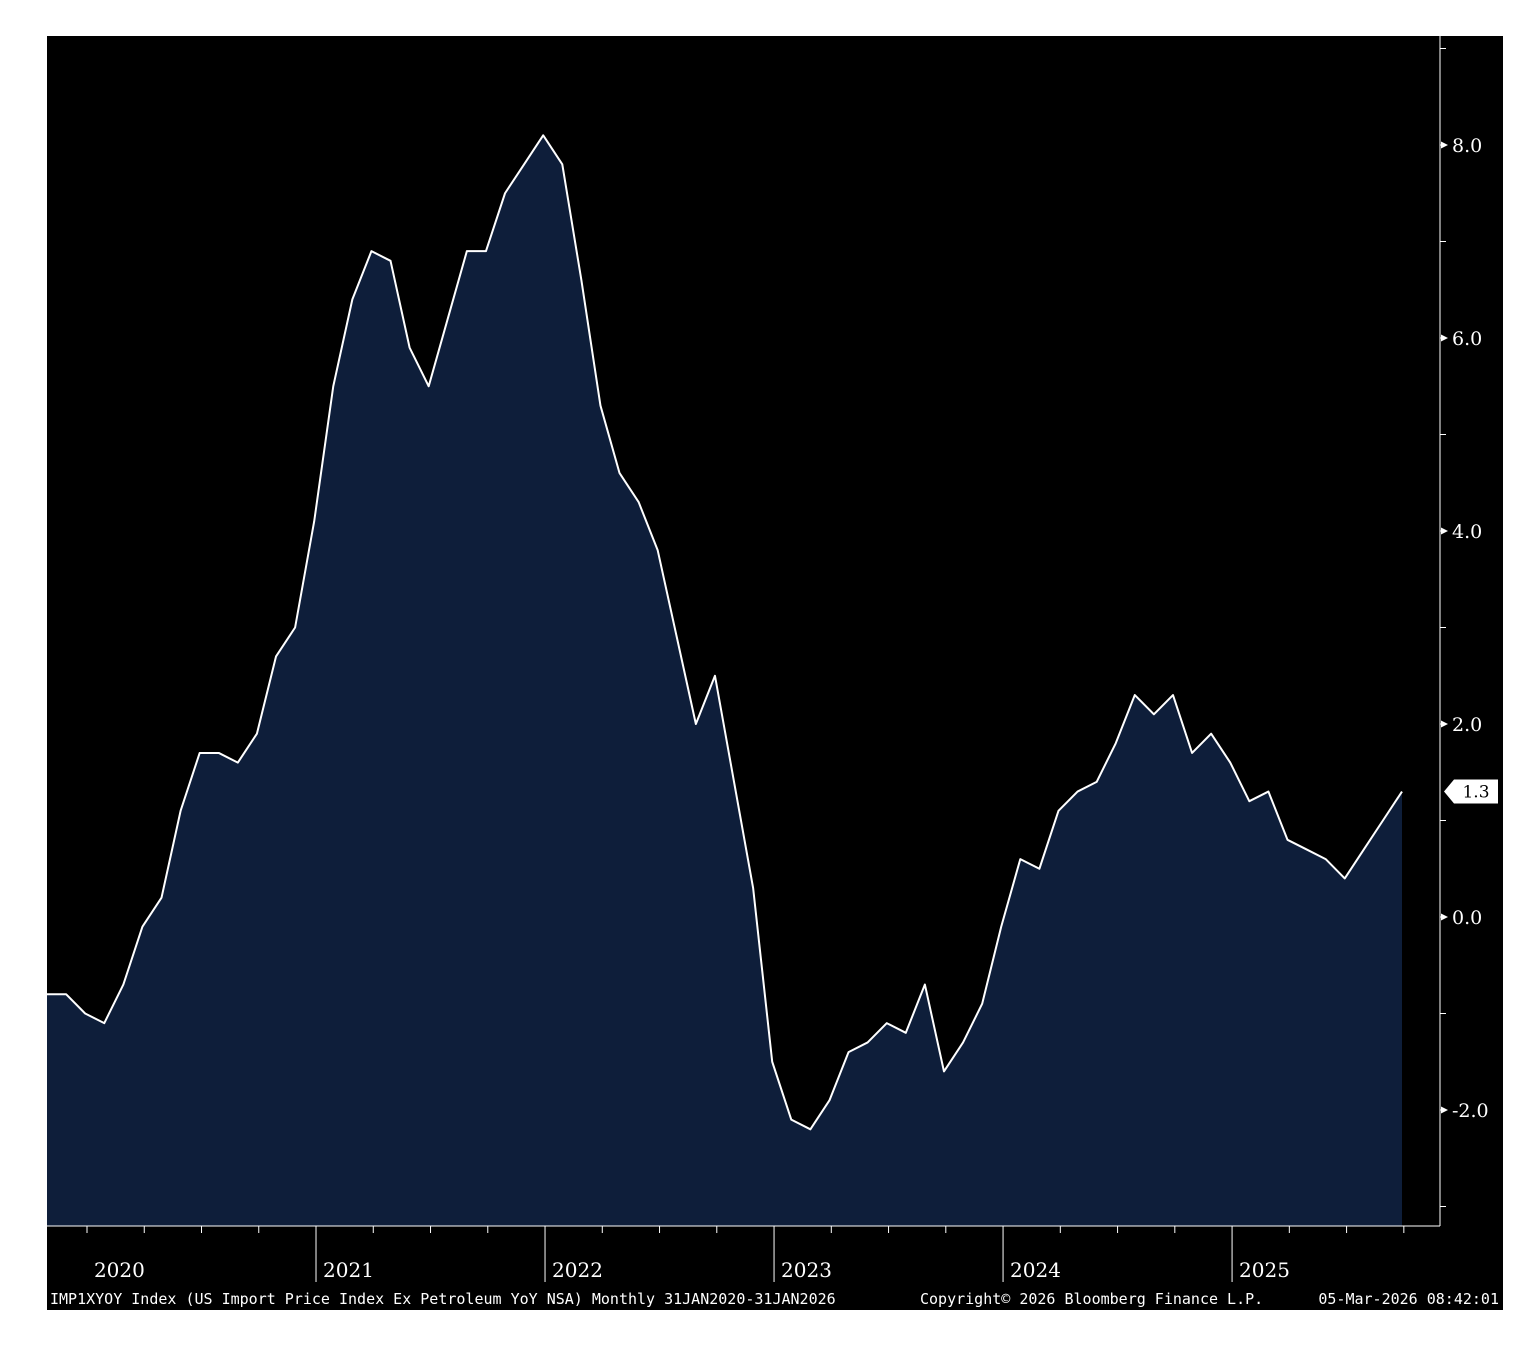 The width and height of the screenshot is (1536, 1358). What do you see at coordinates (1408, 1299) in the screenshot?
I see `footer-timestamp: 05-Mar-2026 08:42:01` at bounding box center [1408, 1299].